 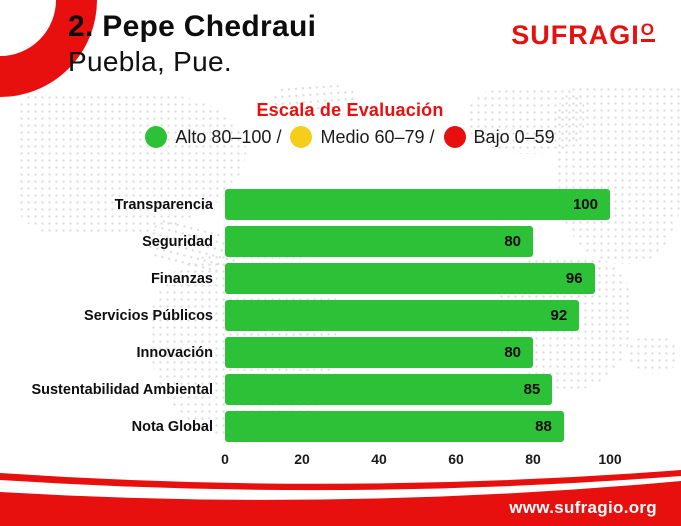 What do you see at coordinates (454, 137) in the screenshot?
I see `legend-circle-low` at bounding box center [454, 137].